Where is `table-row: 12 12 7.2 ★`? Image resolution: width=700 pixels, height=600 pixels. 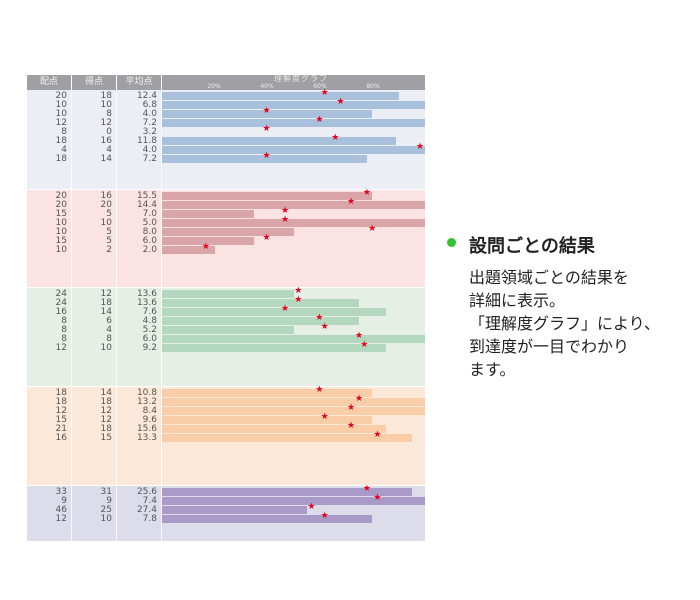 table-row: 12 12 7.2 ★ is located at coordinates (226, 122).